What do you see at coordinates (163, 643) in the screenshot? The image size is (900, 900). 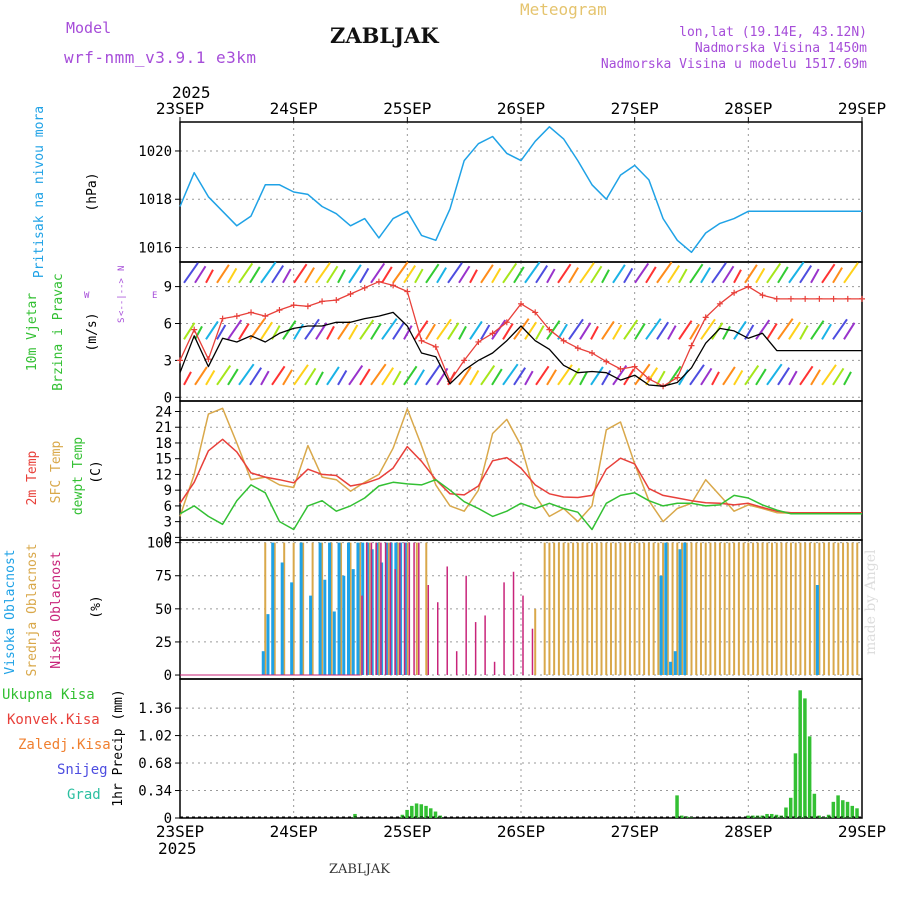 I see `ytick-label: 25` at bounding box center [163, 643].